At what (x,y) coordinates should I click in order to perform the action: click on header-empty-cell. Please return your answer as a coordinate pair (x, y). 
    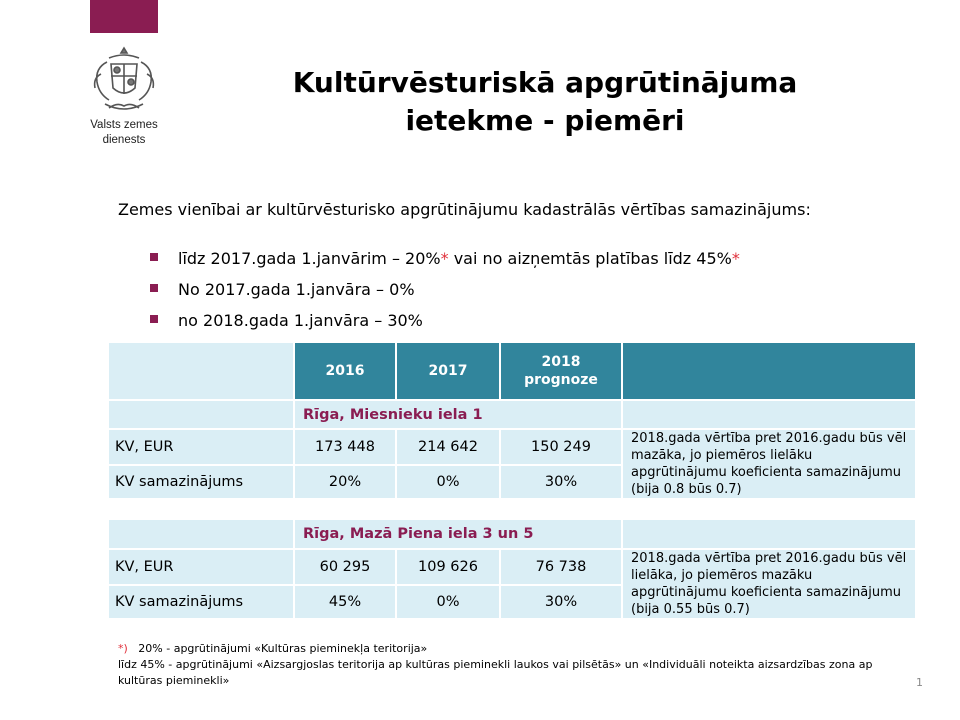
    Looking at the image, I should click on (201, 371).